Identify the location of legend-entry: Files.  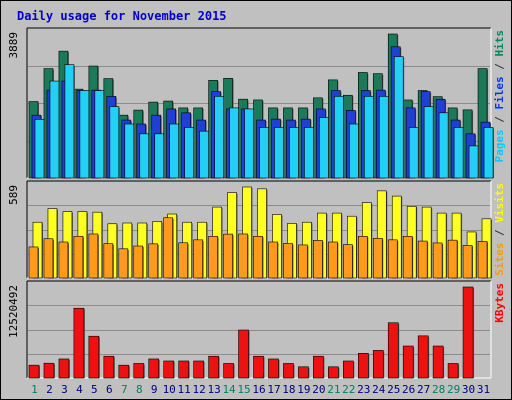
(499, 92).